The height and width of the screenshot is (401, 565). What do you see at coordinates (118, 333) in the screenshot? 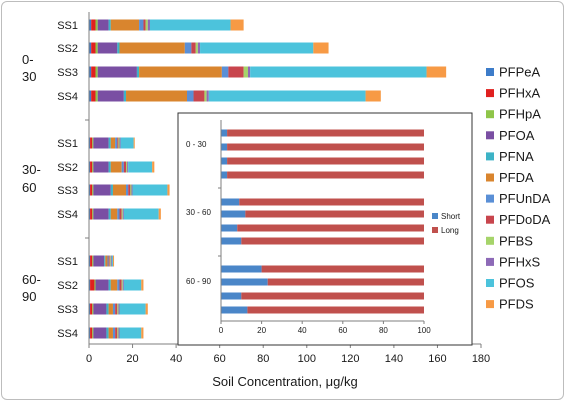
I see `bar-pfbs-60-90-ss4` at bounding box center [118, 333].